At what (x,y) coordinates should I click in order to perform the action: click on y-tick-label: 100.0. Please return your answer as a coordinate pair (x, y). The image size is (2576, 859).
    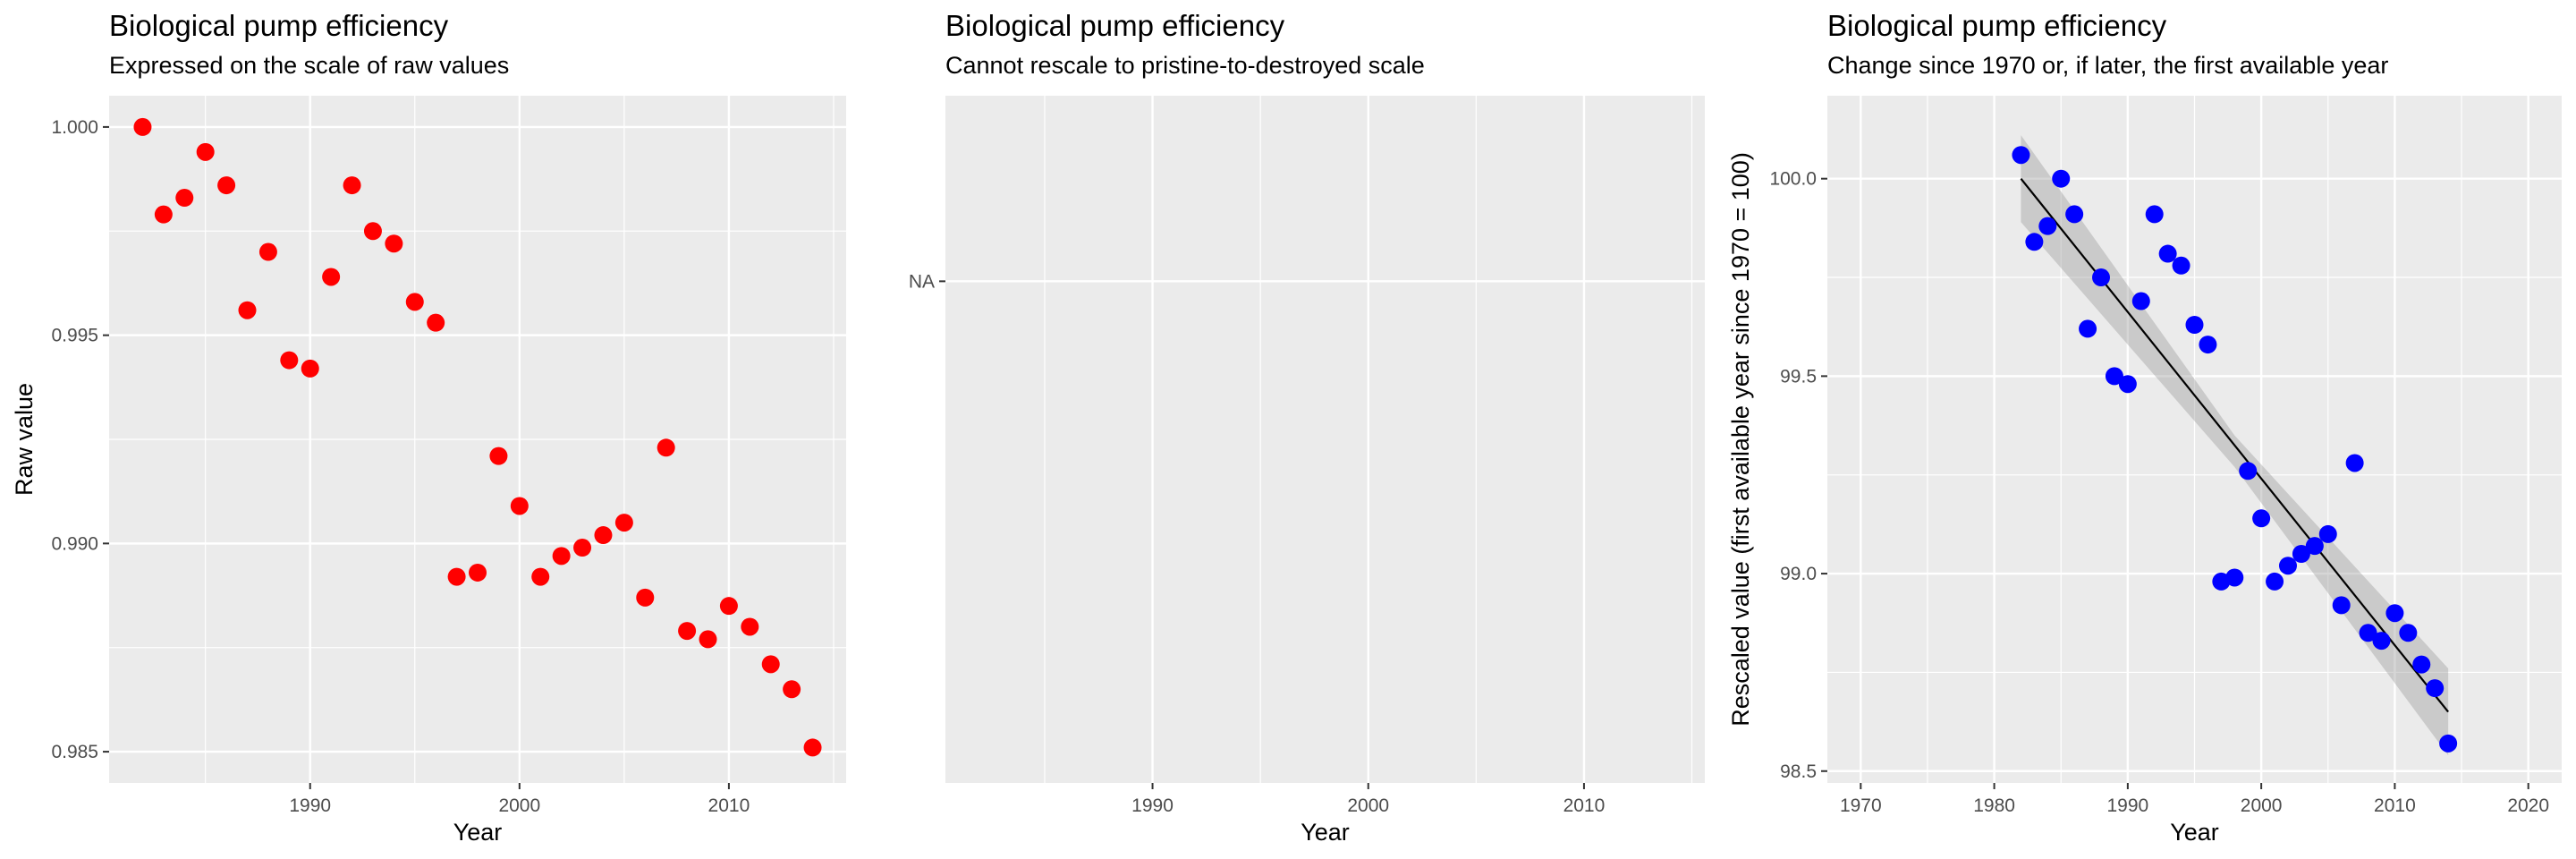
    Looking at the image, I should click on (1793, 179).